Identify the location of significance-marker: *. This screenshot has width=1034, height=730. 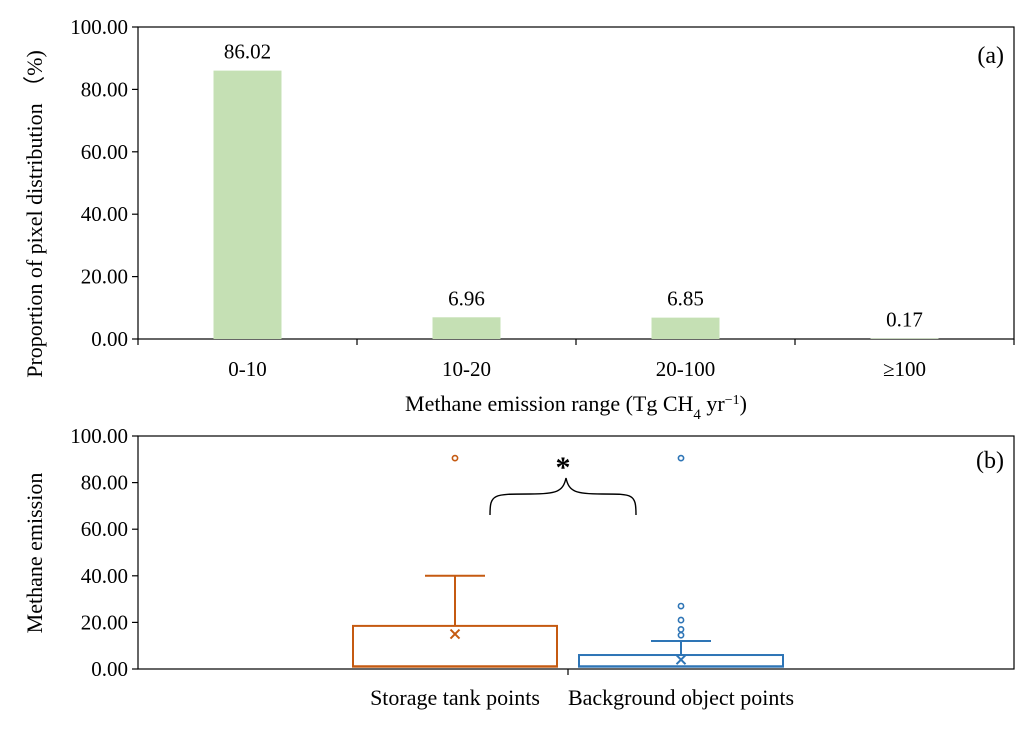
(563, 467).